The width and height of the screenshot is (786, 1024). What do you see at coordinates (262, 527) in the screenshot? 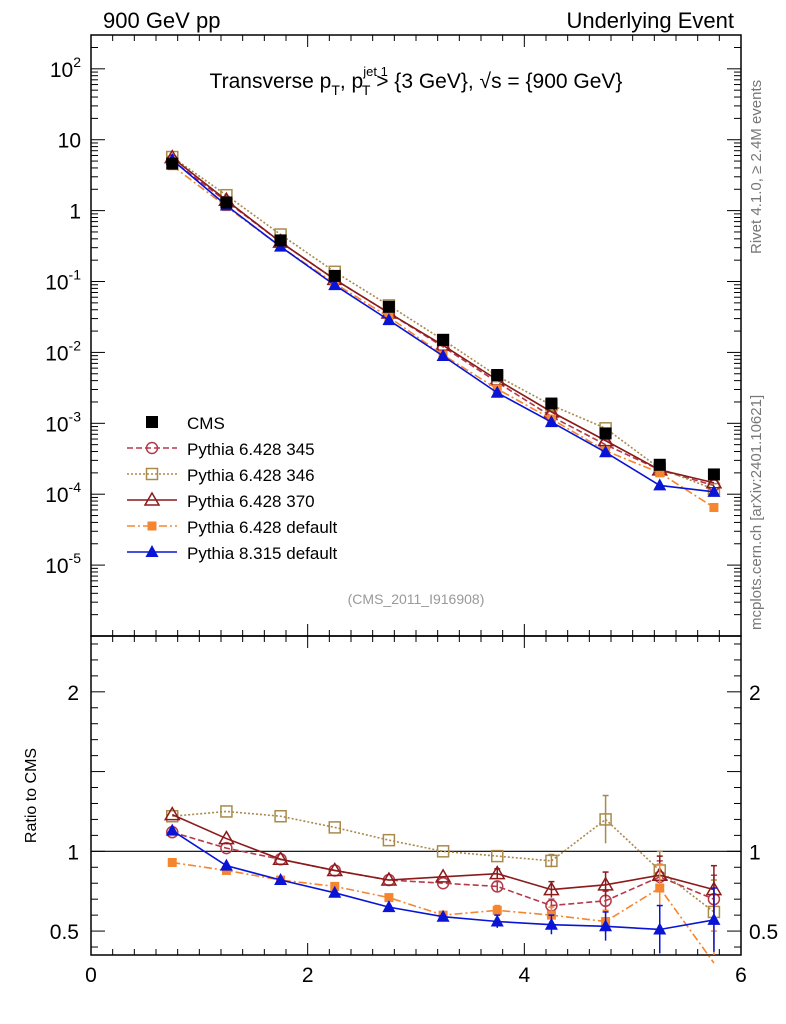
I see `legend-label: Pythia 6.428 default` at bounding box center [262, 527].